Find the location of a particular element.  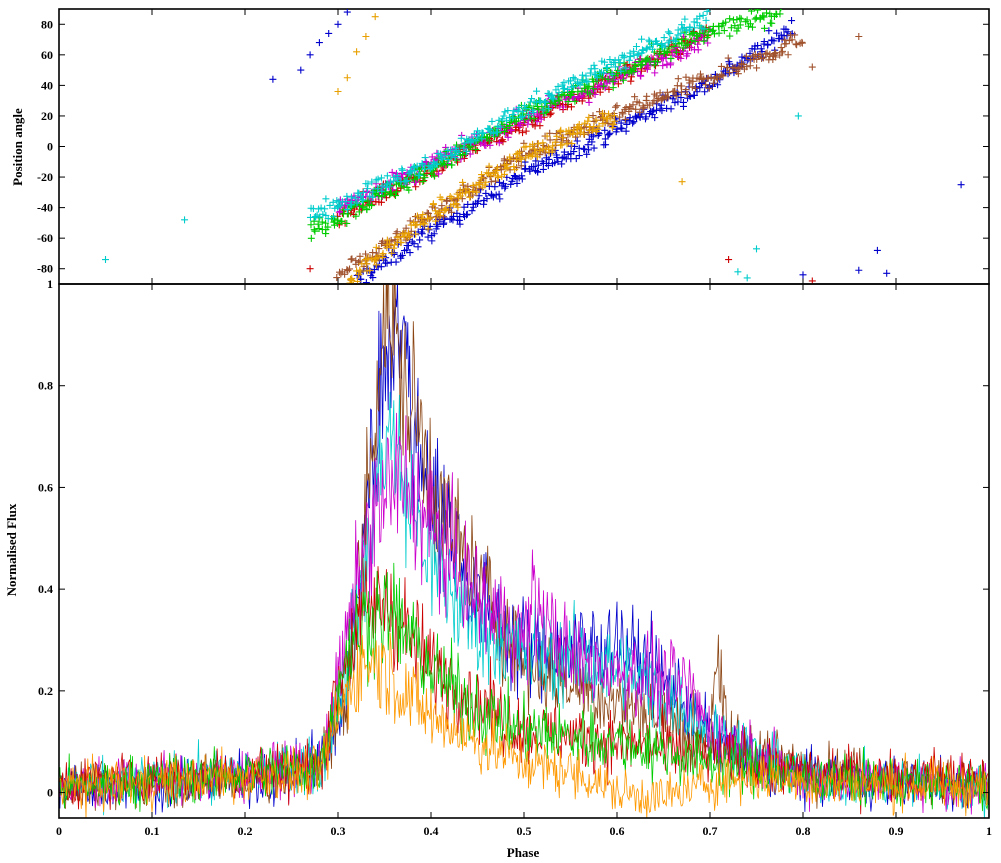

bottom-x-tick-label: 0.5 is located at coordinates (524, 831).